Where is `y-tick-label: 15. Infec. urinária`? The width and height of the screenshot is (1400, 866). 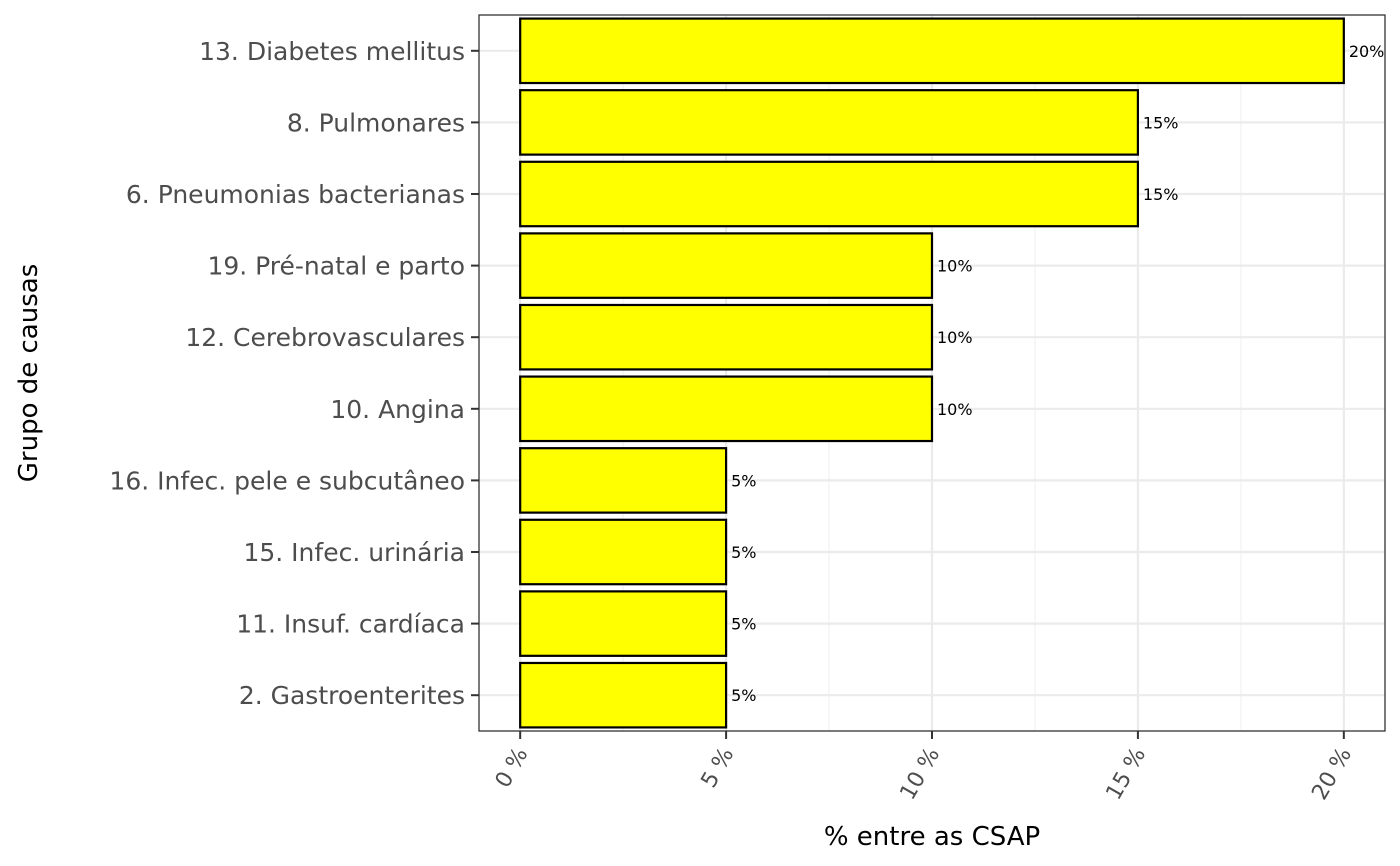 y-tick-label: 15. Infec. urinária is located at coordinates (354, 552).